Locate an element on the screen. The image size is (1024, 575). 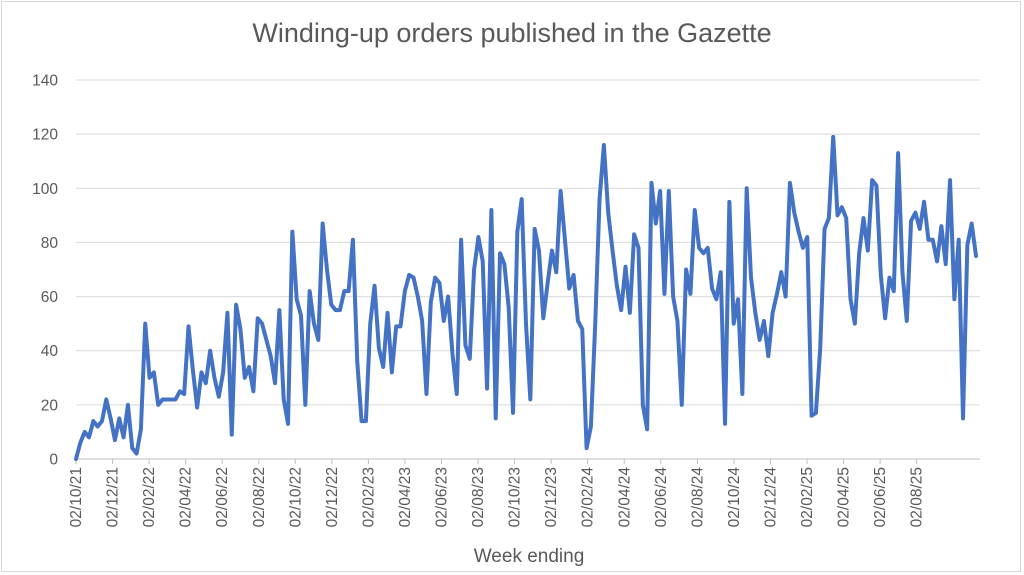
x-tick-label: 02/12/24 is located at coordinates (770, 497).